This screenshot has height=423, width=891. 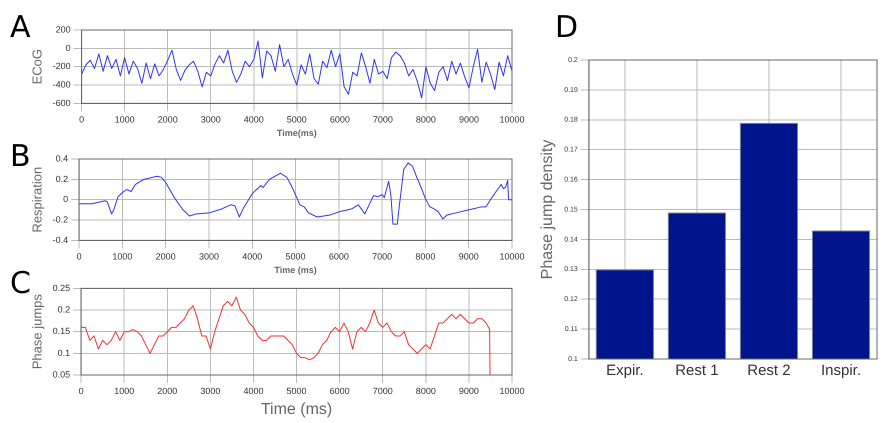 I want to click on chart-title: C, so click(x=20, y=283).